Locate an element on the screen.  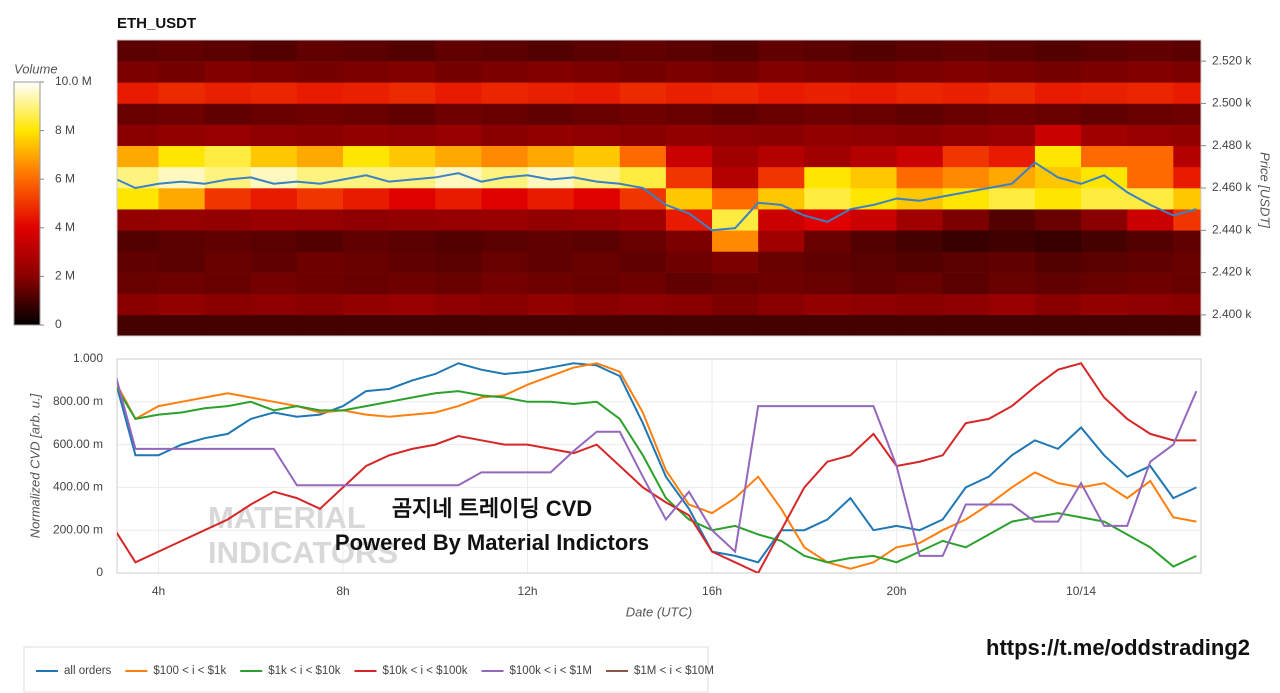
y-tick-label: 600.00 m is located at coordinates (78, 444).